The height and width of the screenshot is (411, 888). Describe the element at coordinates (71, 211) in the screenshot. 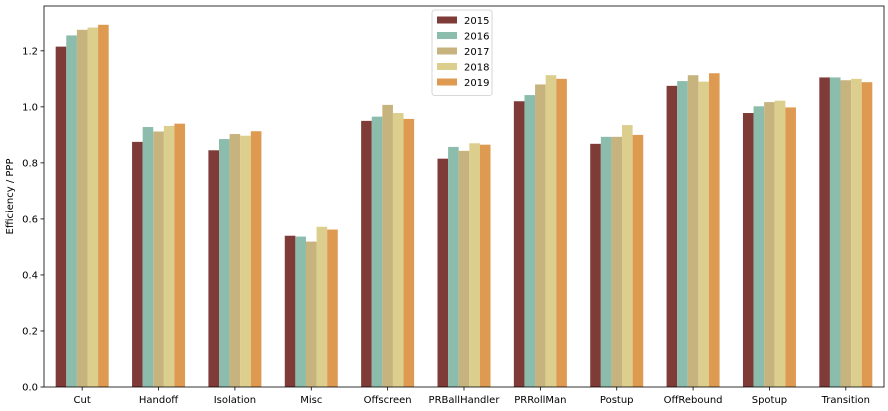

I see `bar-cut-2016` at that location.